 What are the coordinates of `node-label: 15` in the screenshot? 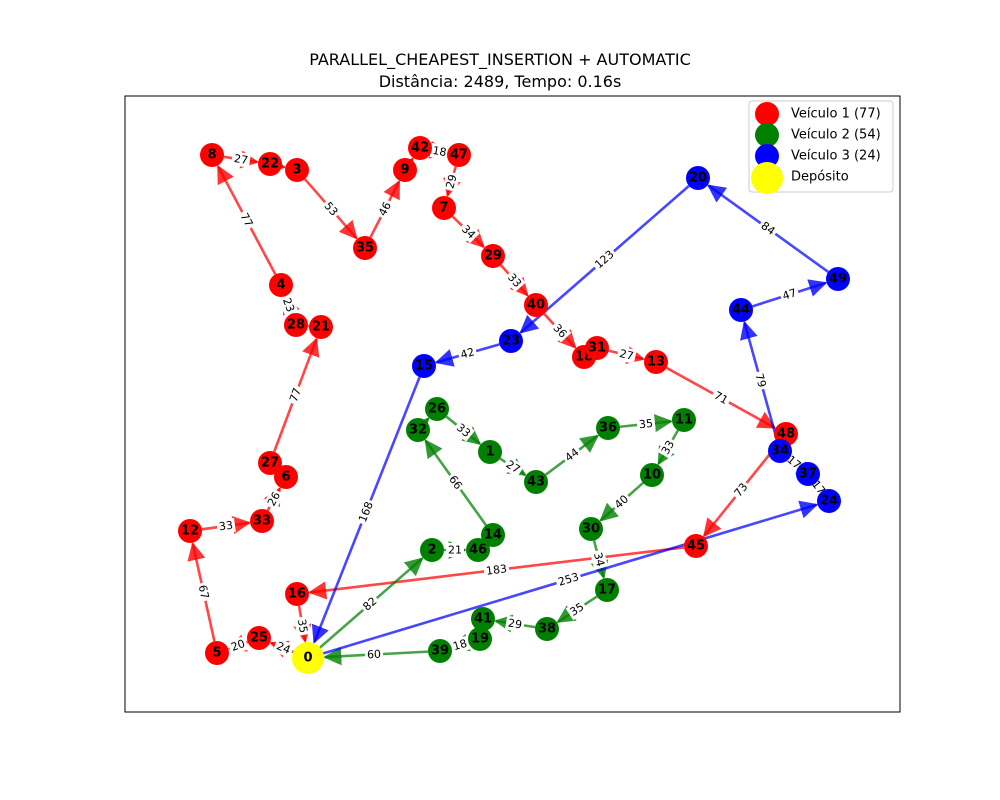 It's located at (424, 366).